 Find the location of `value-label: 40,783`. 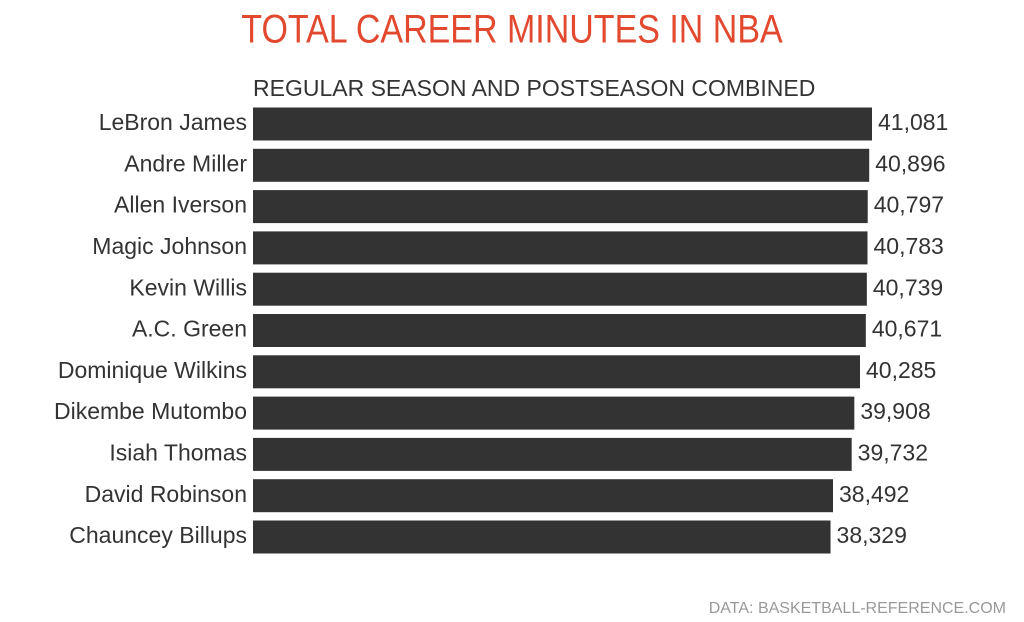

value-label: 40,783 is located at coordinates (909, 246).